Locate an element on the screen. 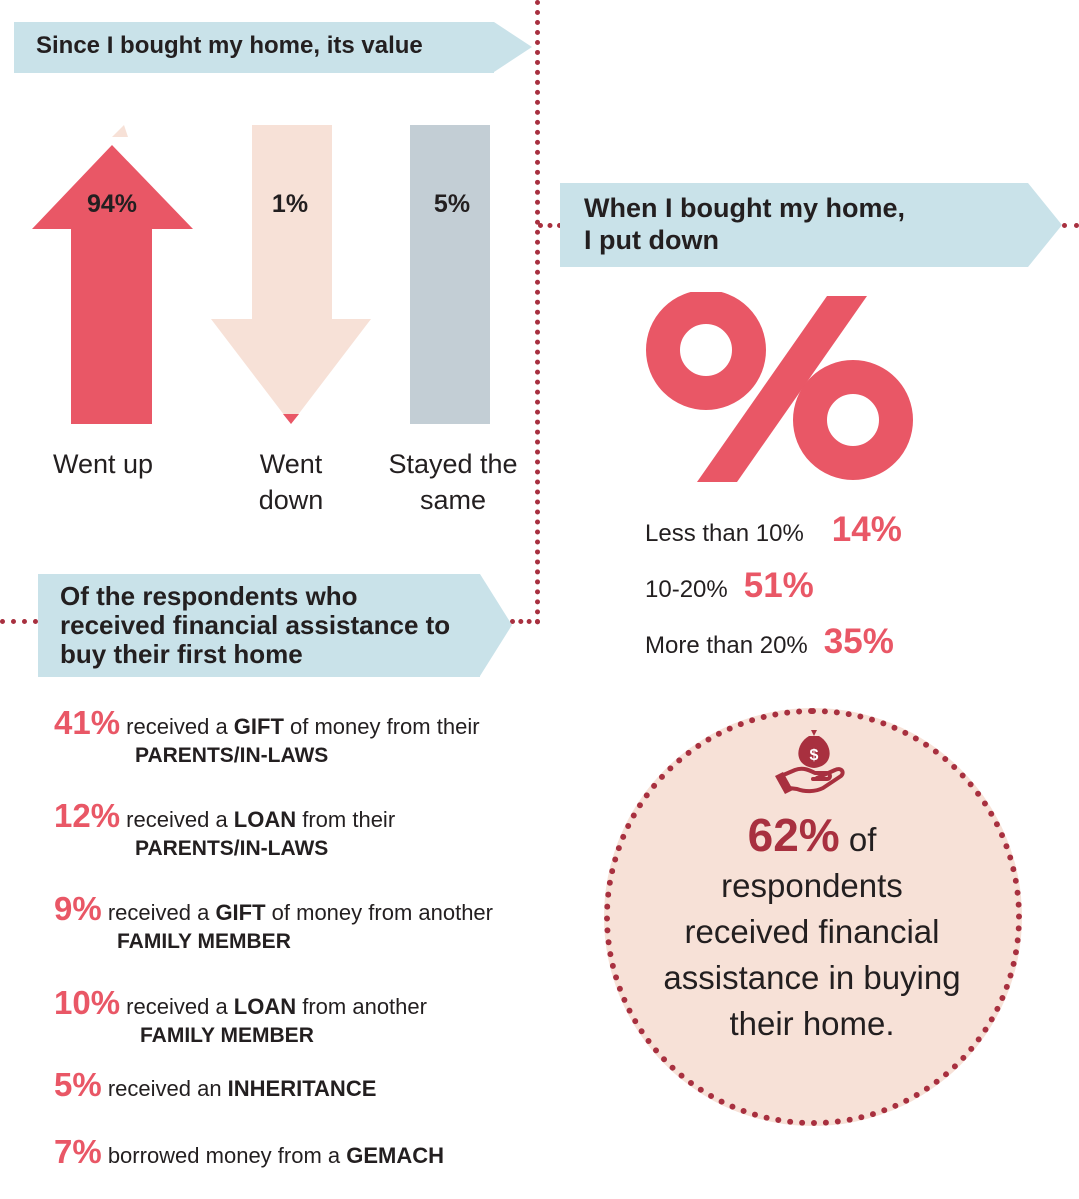  assistance-key: GEMACH is located at coordinates (395, 1155).